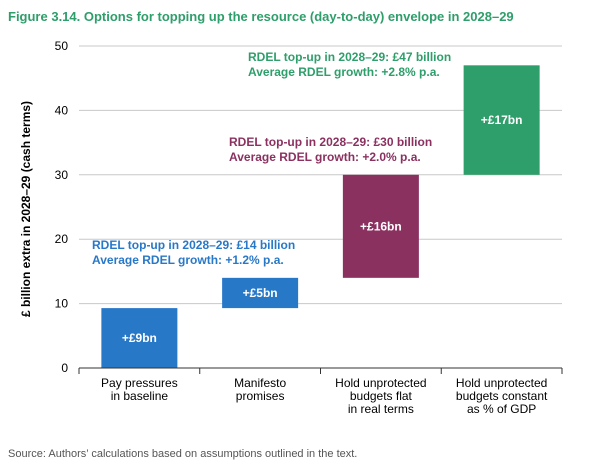 Image resolution: width=595 pixels, height=473 pixels. I want to click on annotation-text: Average RDEL growth: +2.8% p.a., so click(344, 72).